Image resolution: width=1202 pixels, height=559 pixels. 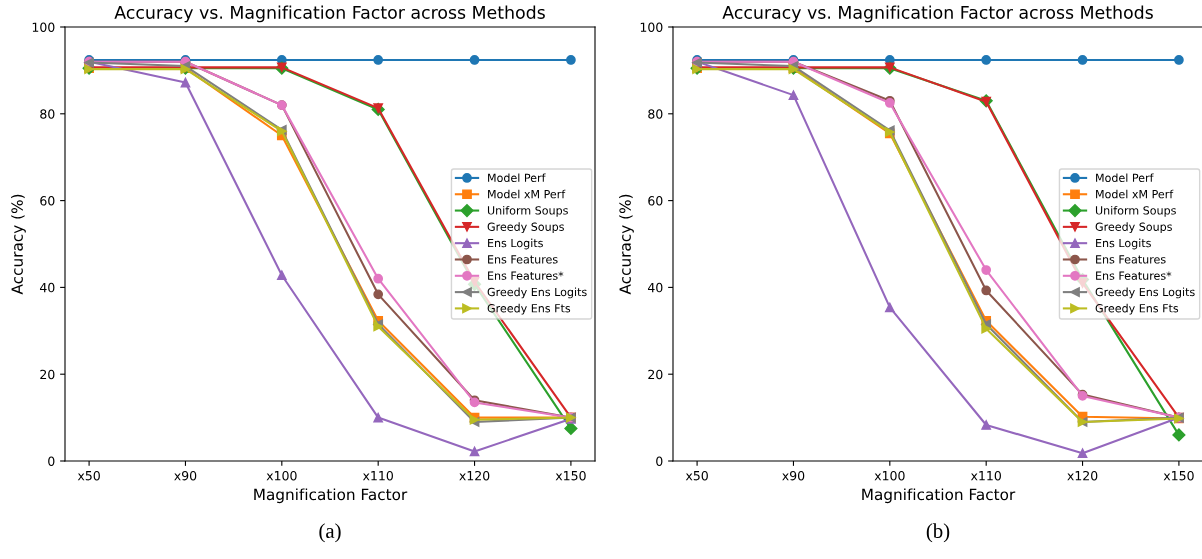 I want to click on text: (a), so click(x=330, y=533).